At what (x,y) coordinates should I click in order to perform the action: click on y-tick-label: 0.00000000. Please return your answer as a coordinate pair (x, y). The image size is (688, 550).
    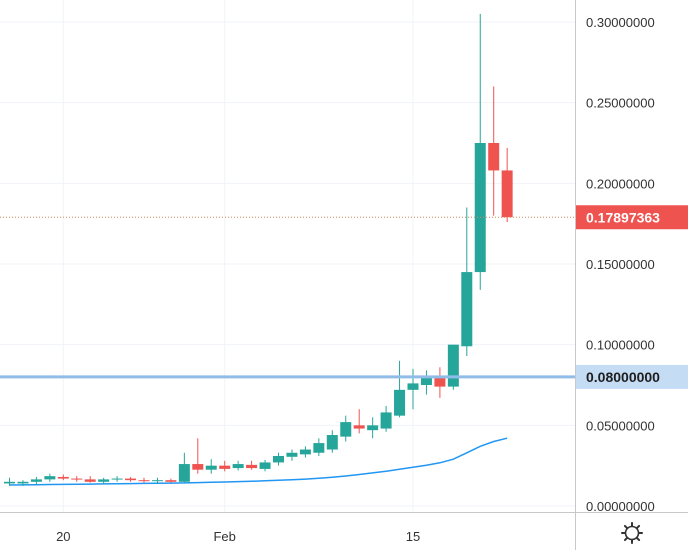
    Looking at the image, I should click on (620, 506).